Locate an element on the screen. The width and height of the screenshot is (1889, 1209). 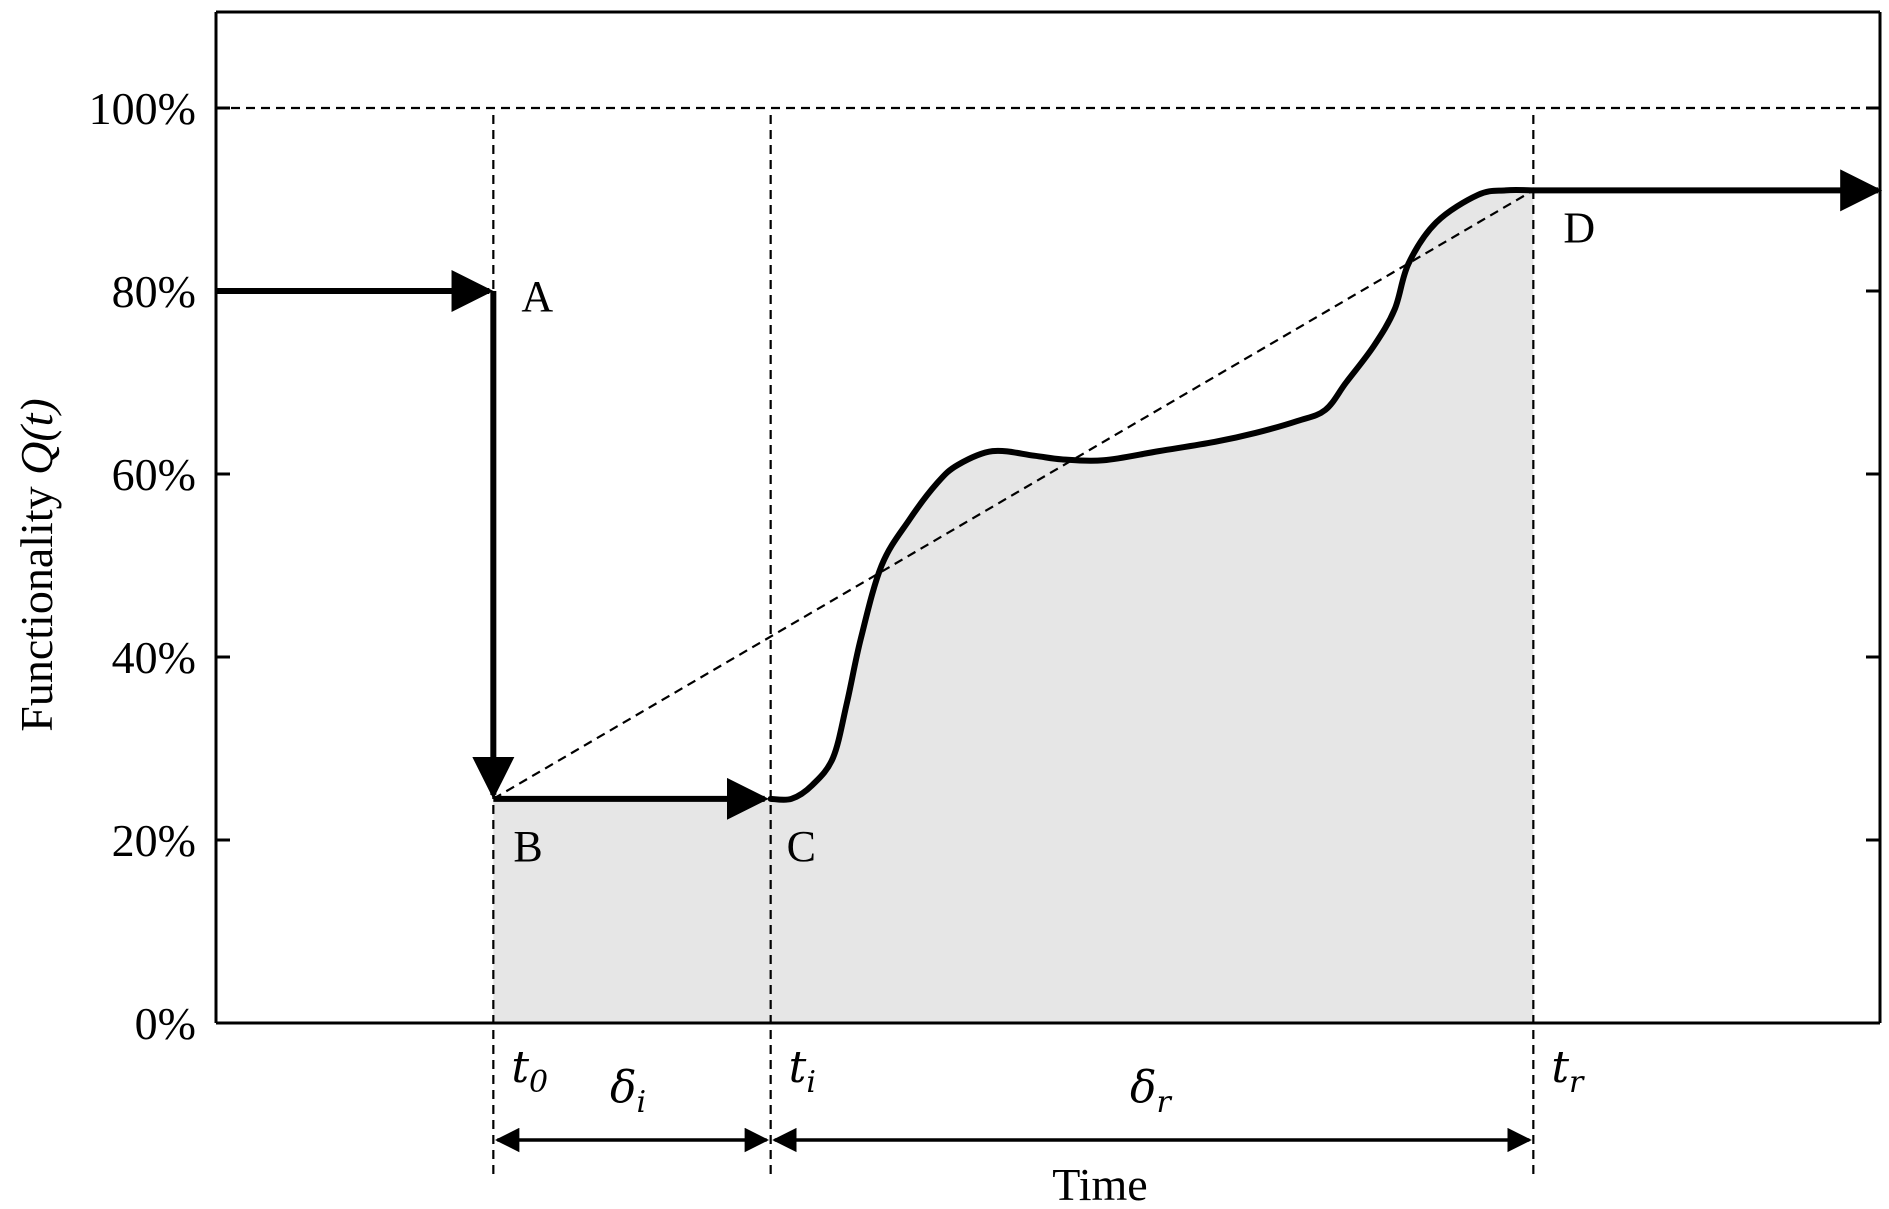
time-label-ti: ti is located at coordinates (802, 1071).